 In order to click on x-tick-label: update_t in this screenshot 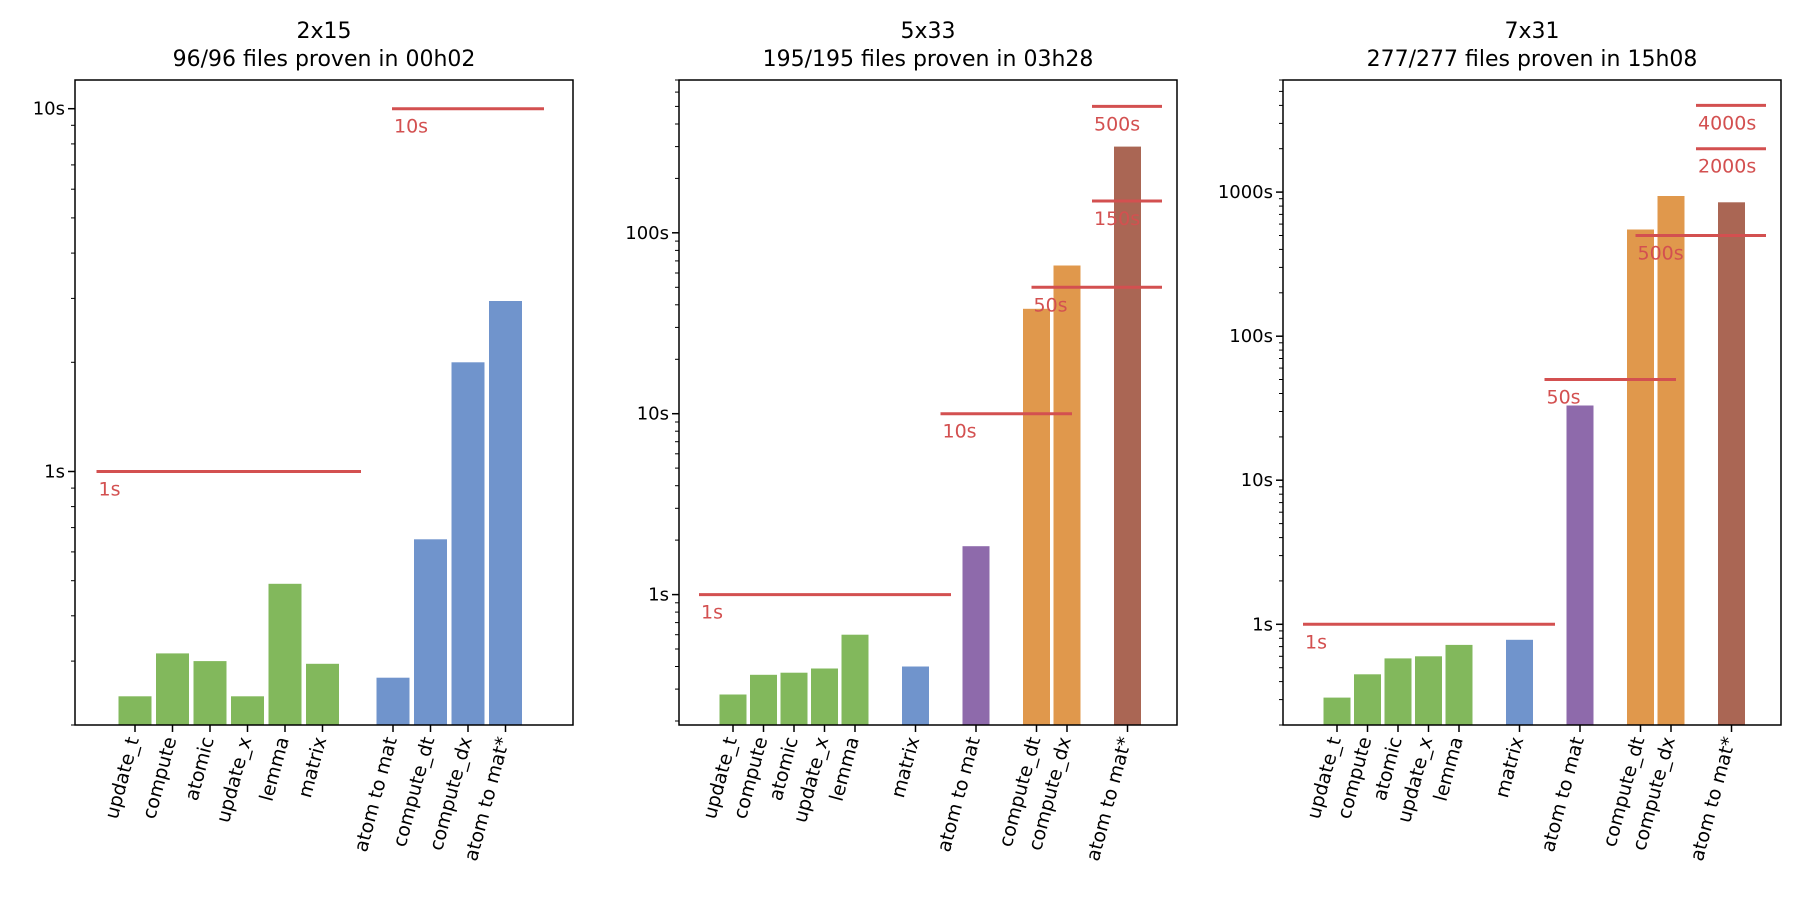, I will do `click(122, 778)`.